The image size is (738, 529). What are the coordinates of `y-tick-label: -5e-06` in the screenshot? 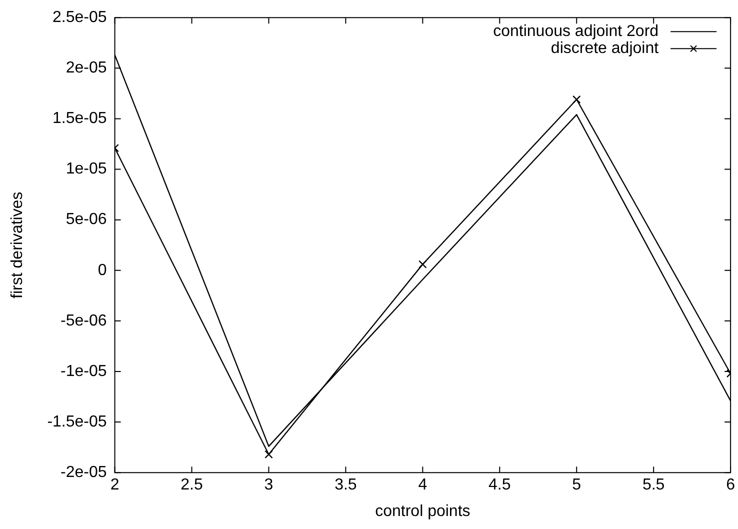 It's located at (83, 321).